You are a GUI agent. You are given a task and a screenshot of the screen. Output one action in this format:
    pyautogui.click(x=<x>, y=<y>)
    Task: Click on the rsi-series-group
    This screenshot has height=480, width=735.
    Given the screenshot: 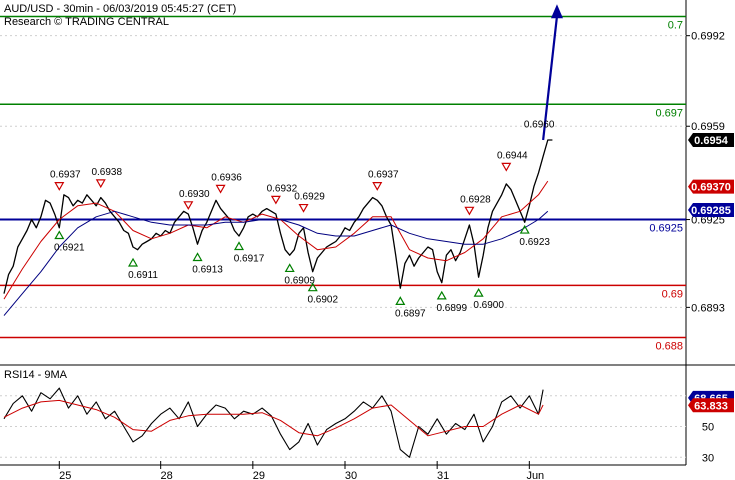 What is the action you would take?
    pyautogui.click(x=273, y=422)
    